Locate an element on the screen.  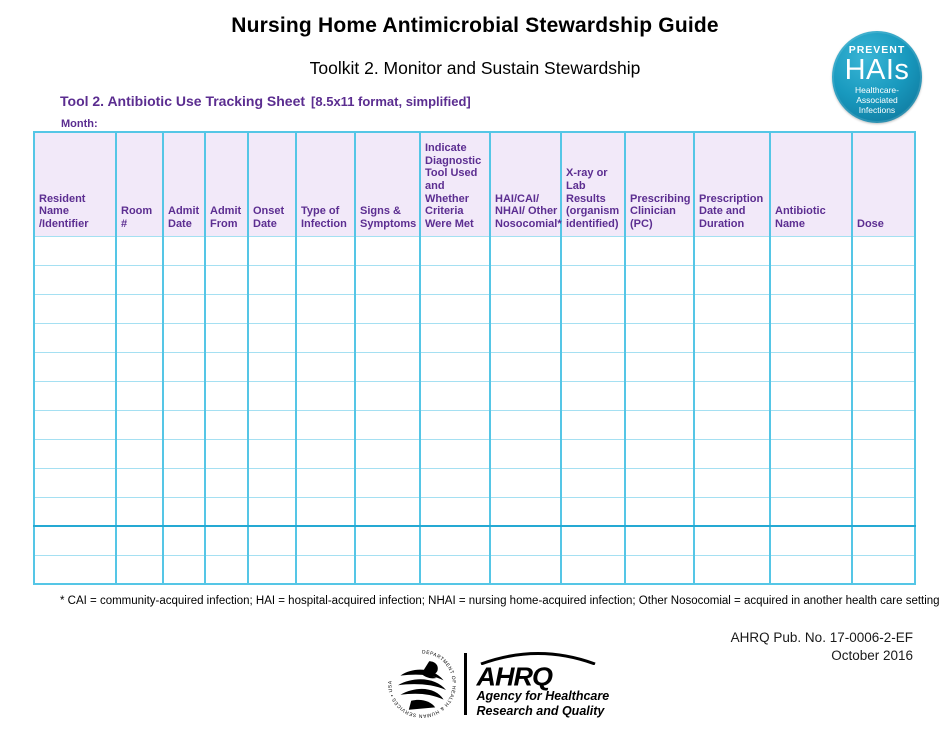
column-header: Admit Date is located at coordinates (183, 184).